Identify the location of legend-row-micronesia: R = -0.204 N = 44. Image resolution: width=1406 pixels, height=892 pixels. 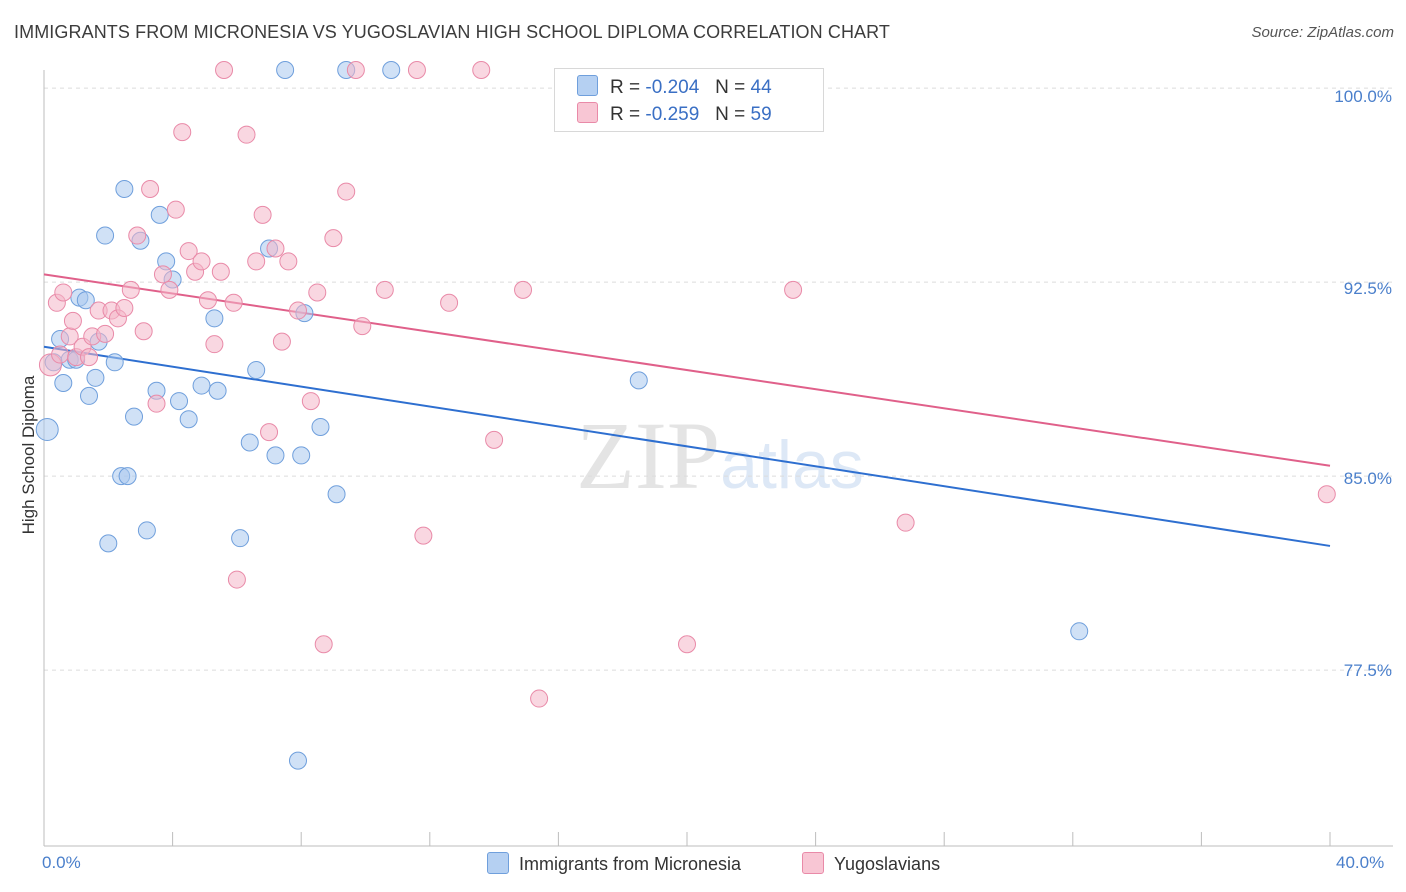
(674, 87).